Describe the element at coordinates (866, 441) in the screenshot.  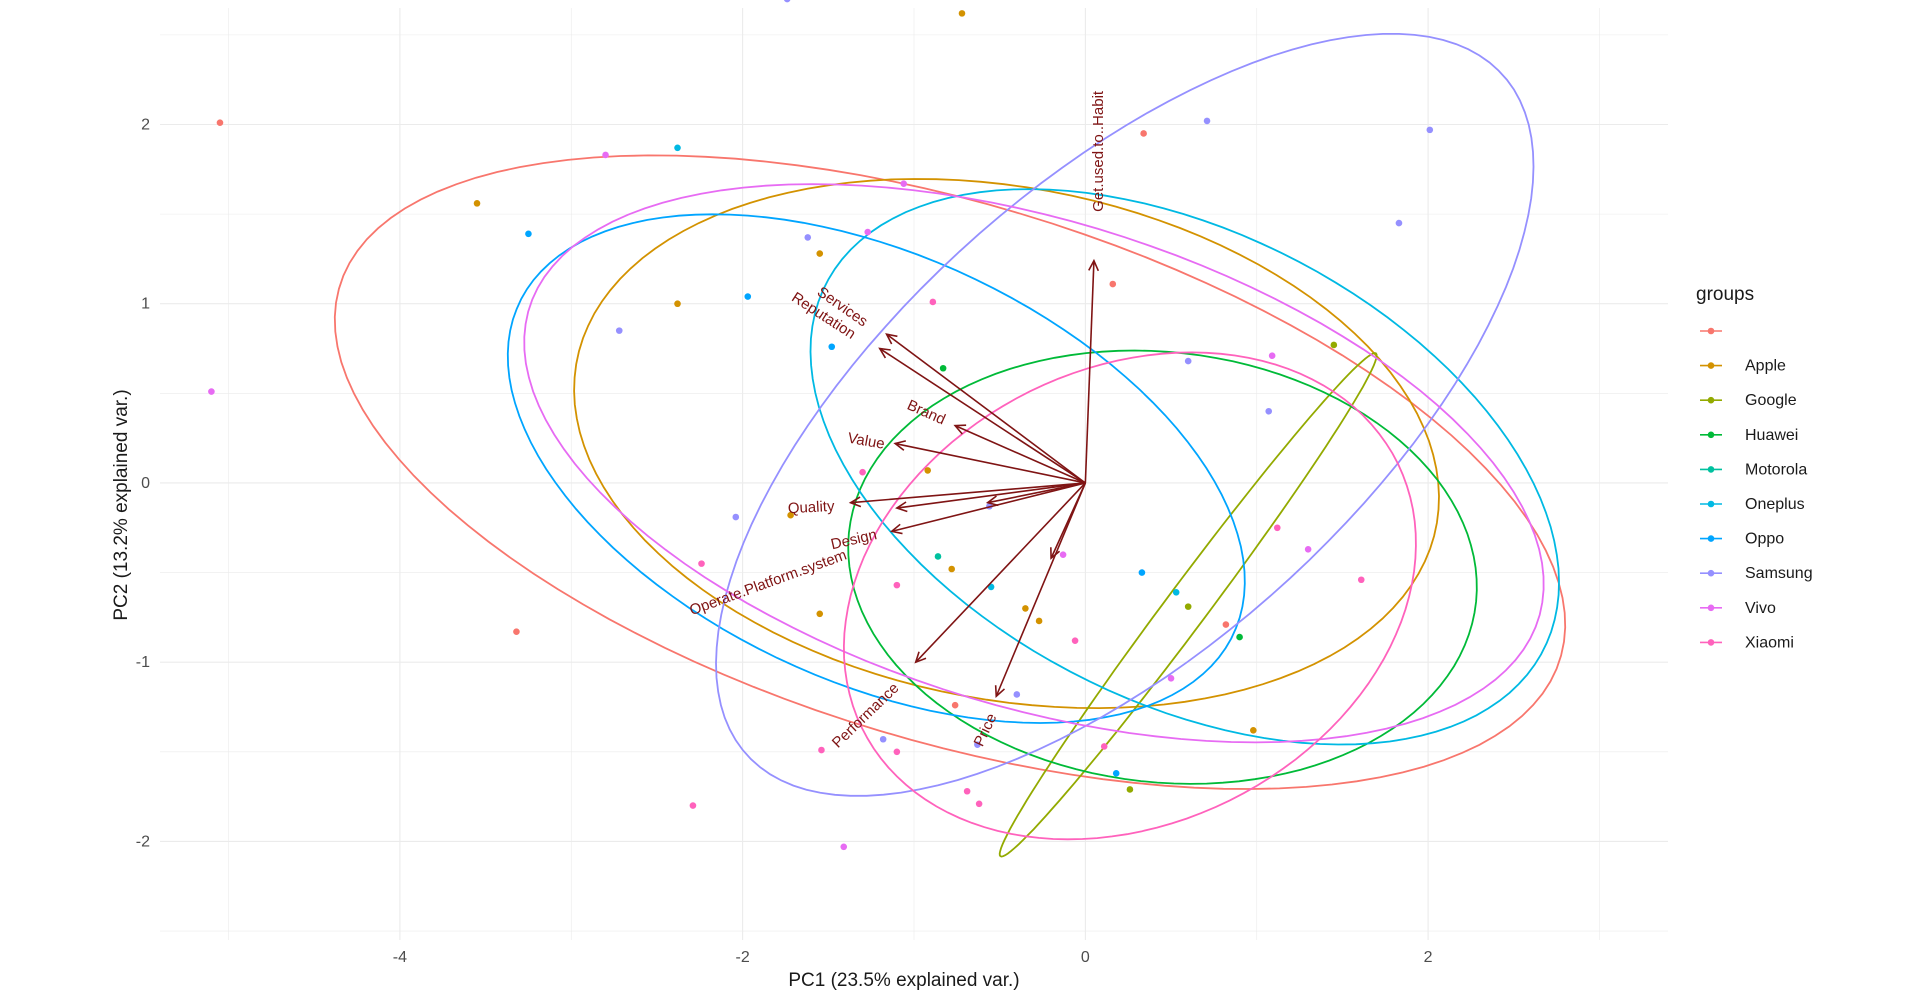
I see `variable-label: Value` at that location.